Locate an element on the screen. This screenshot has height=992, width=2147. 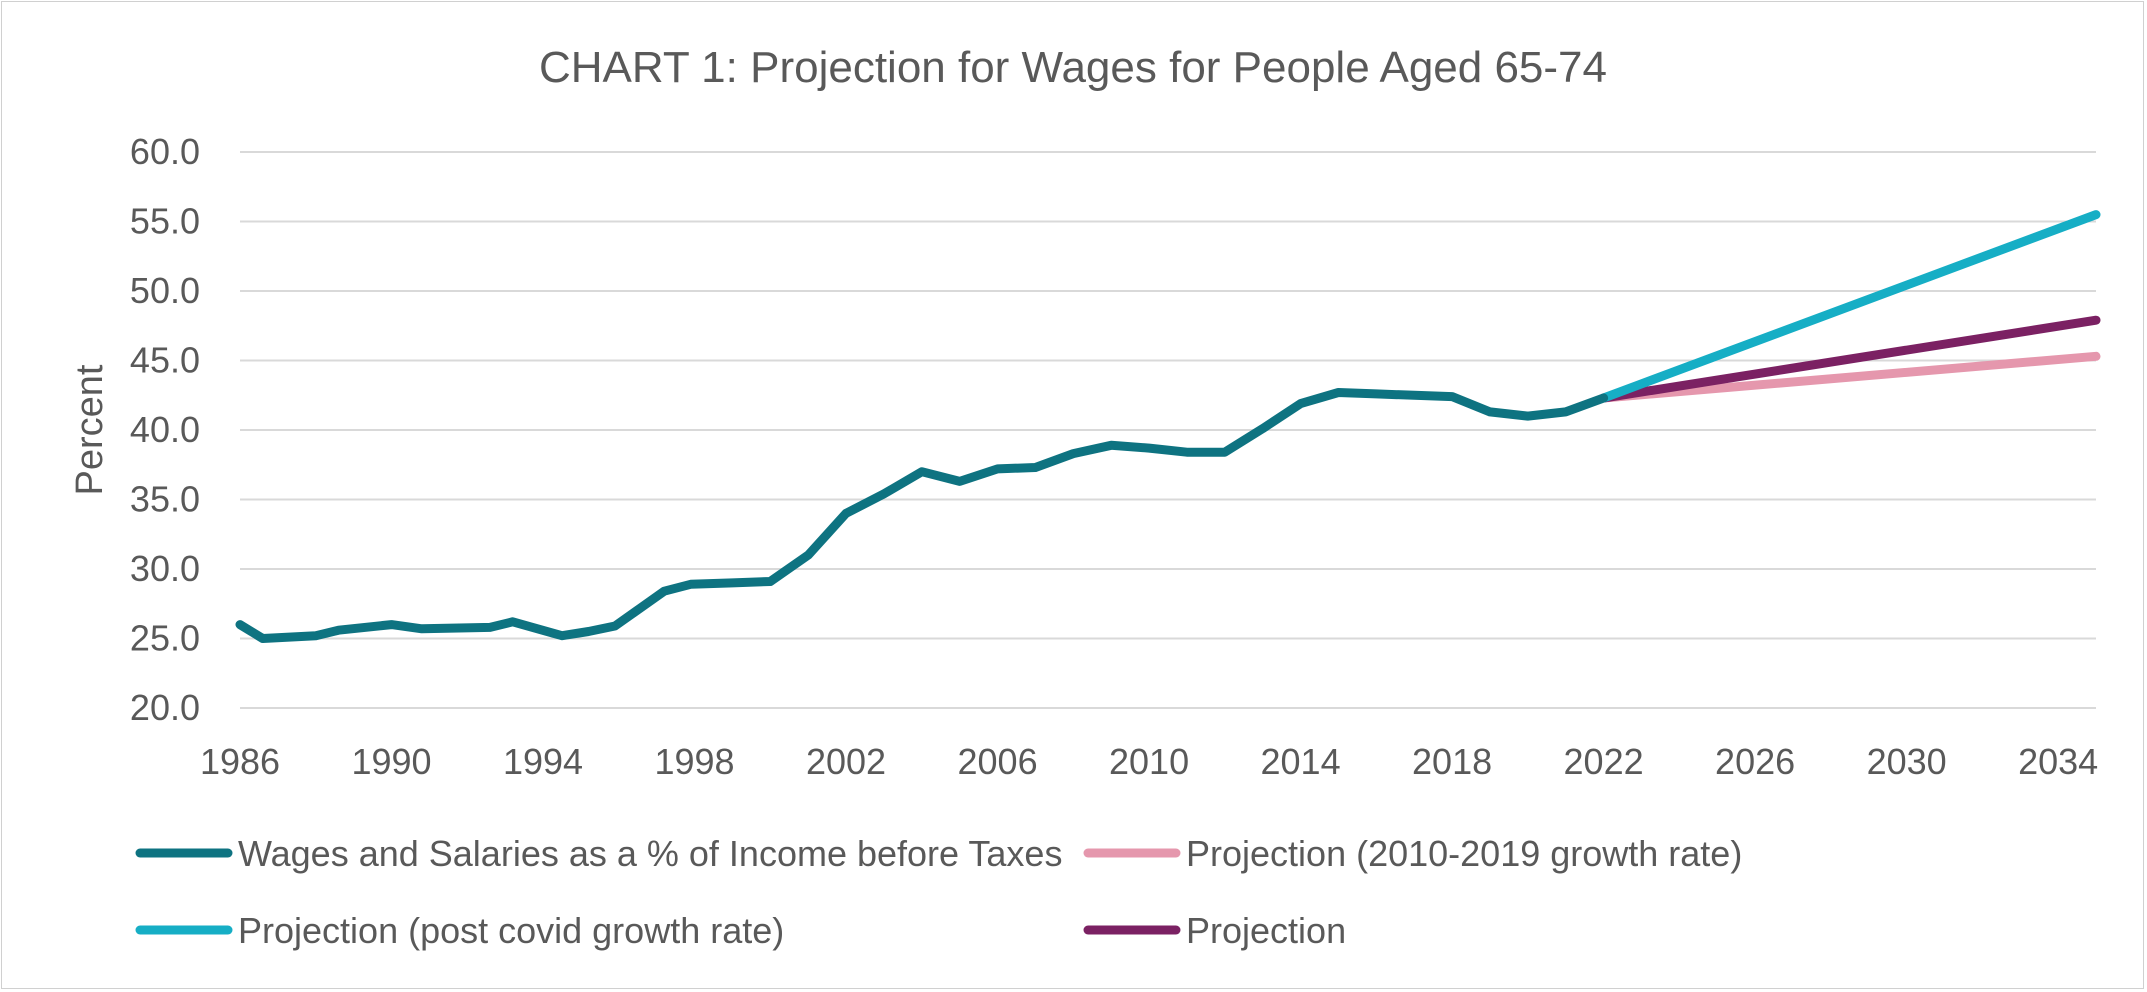
x-tick-label: 2006 is located at coordinates (998, 761).